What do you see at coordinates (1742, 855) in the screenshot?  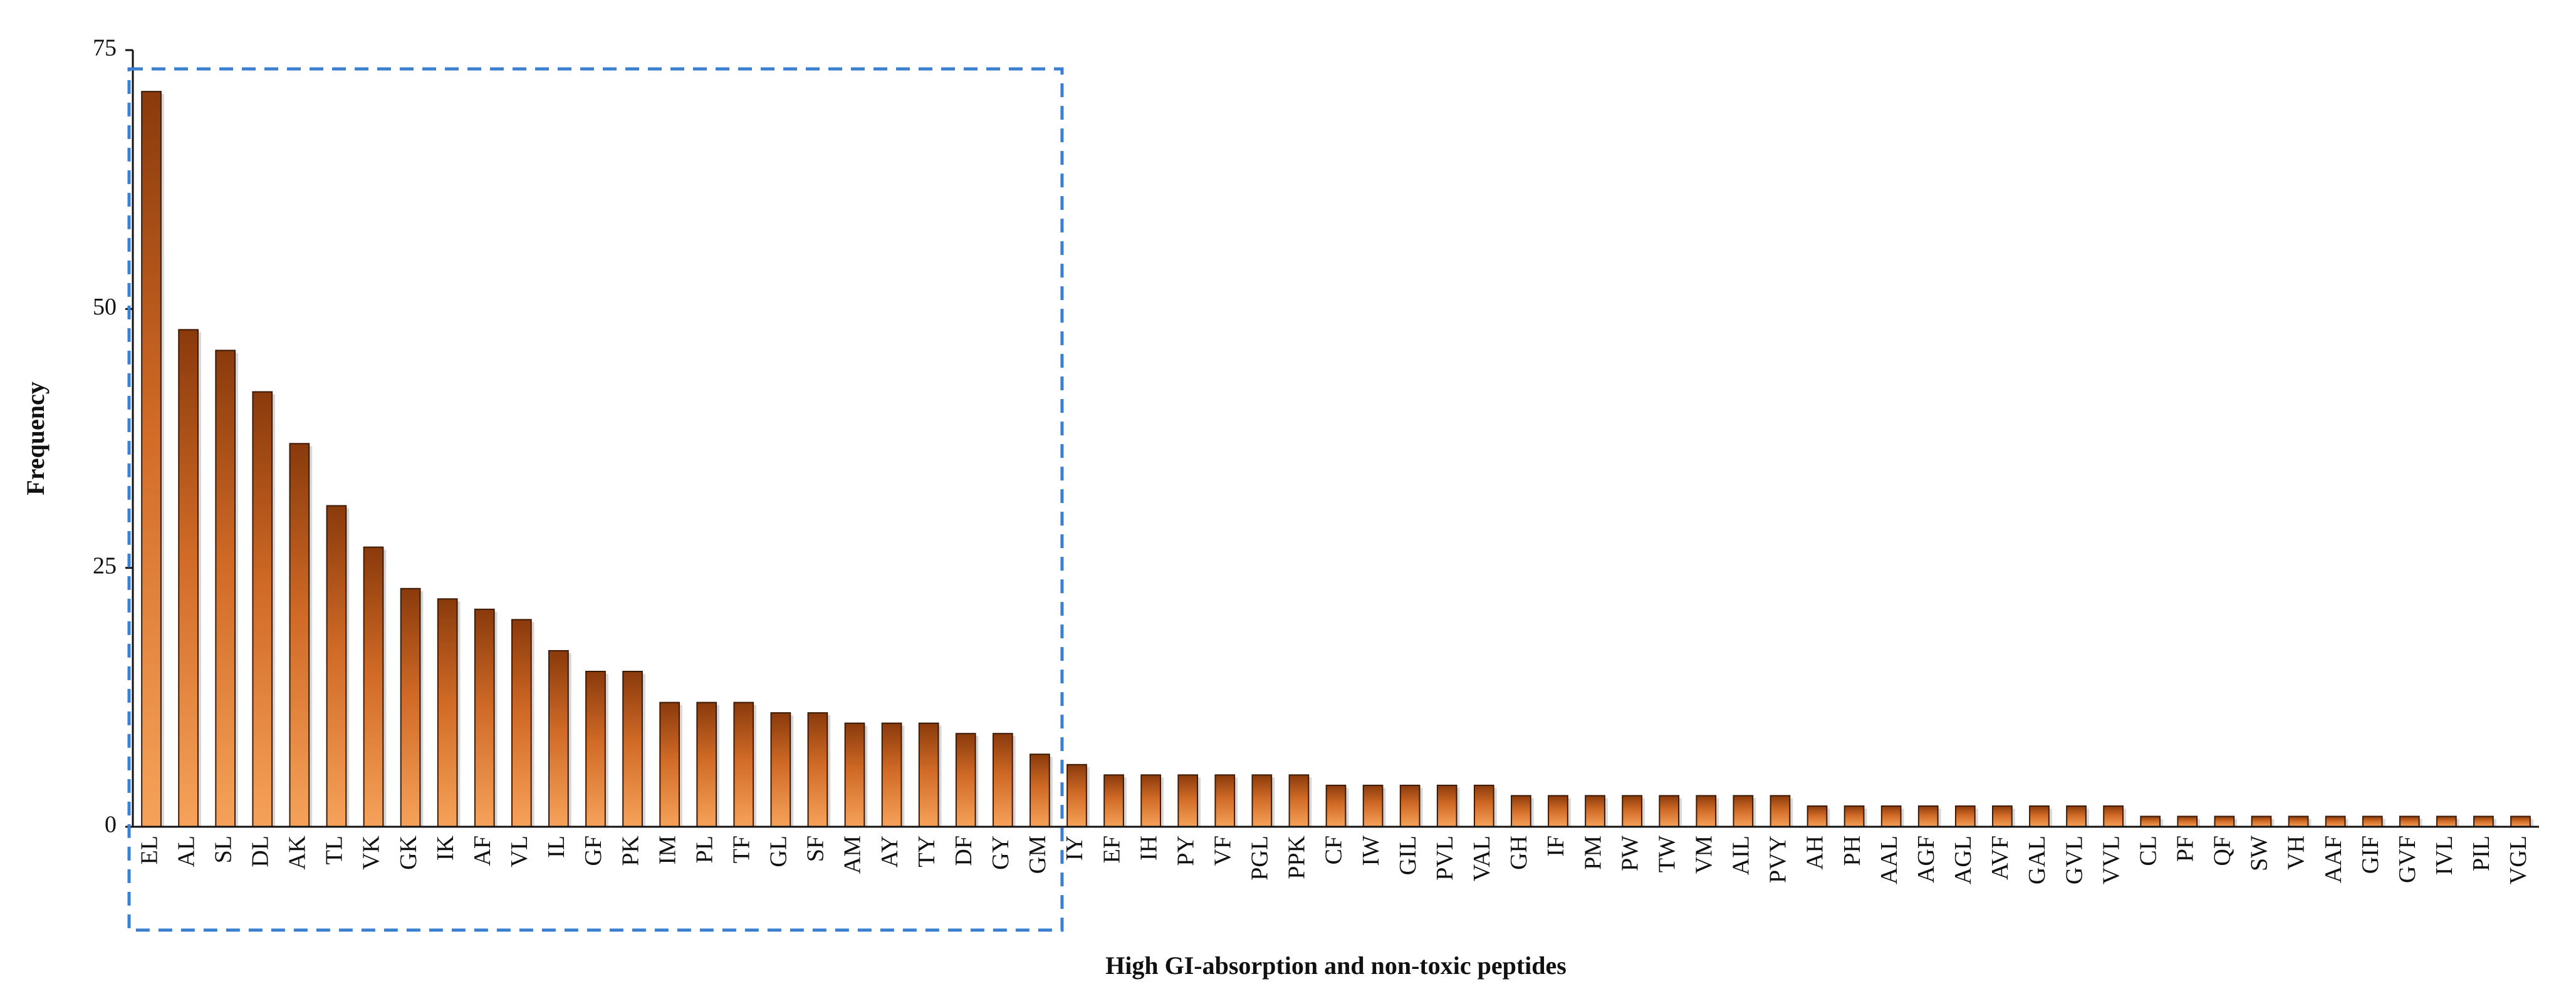 I see `x-tick-label: AIL` at bounding box center [1742, 855].